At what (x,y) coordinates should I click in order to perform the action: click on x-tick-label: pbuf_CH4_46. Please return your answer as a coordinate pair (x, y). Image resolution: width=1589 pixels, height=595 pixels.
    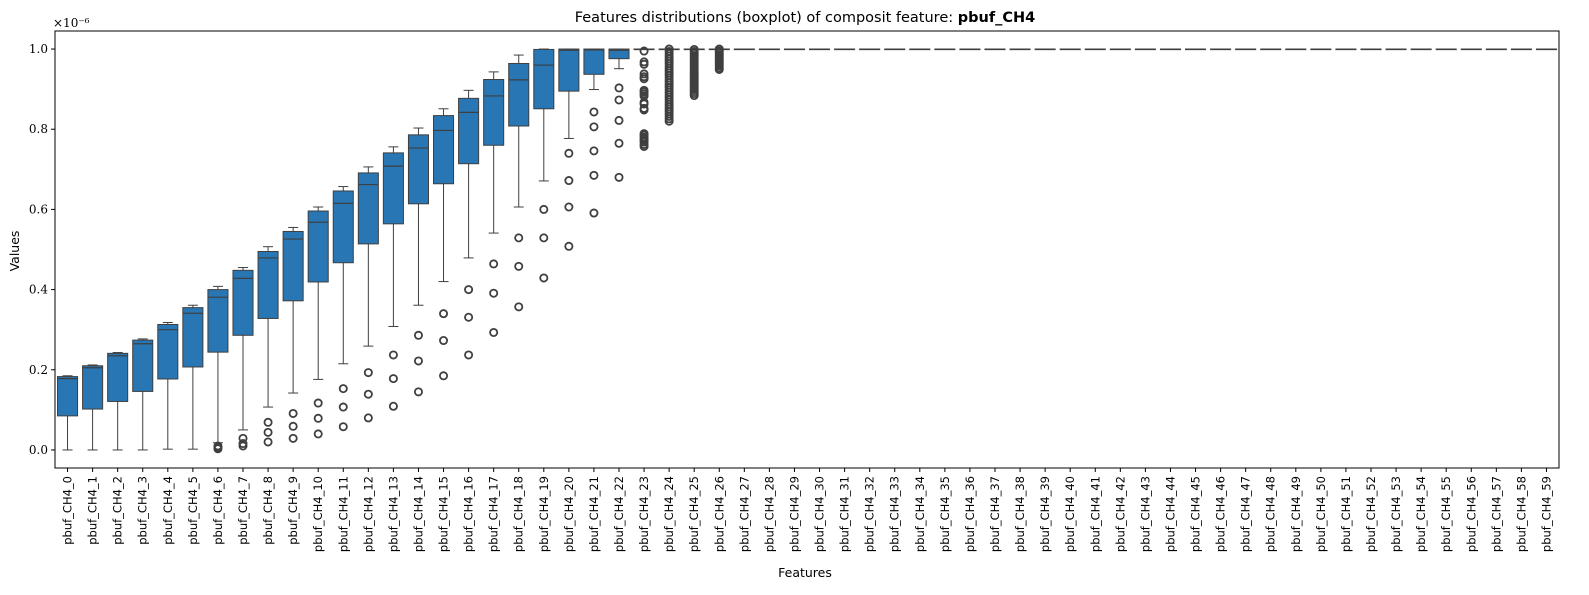
    Looking at the image, I should click on (1221, 514).